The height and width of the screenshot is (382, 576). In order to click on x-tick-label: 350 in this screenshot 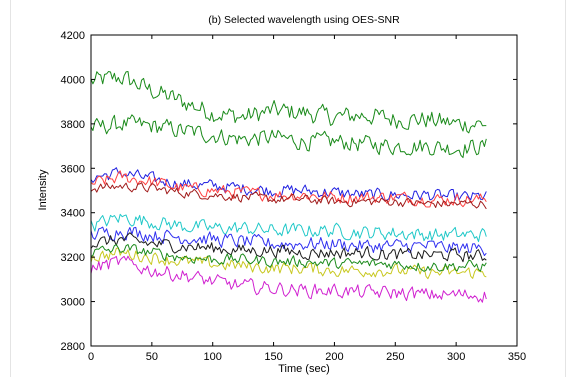, I will do `click(517, 357)`.